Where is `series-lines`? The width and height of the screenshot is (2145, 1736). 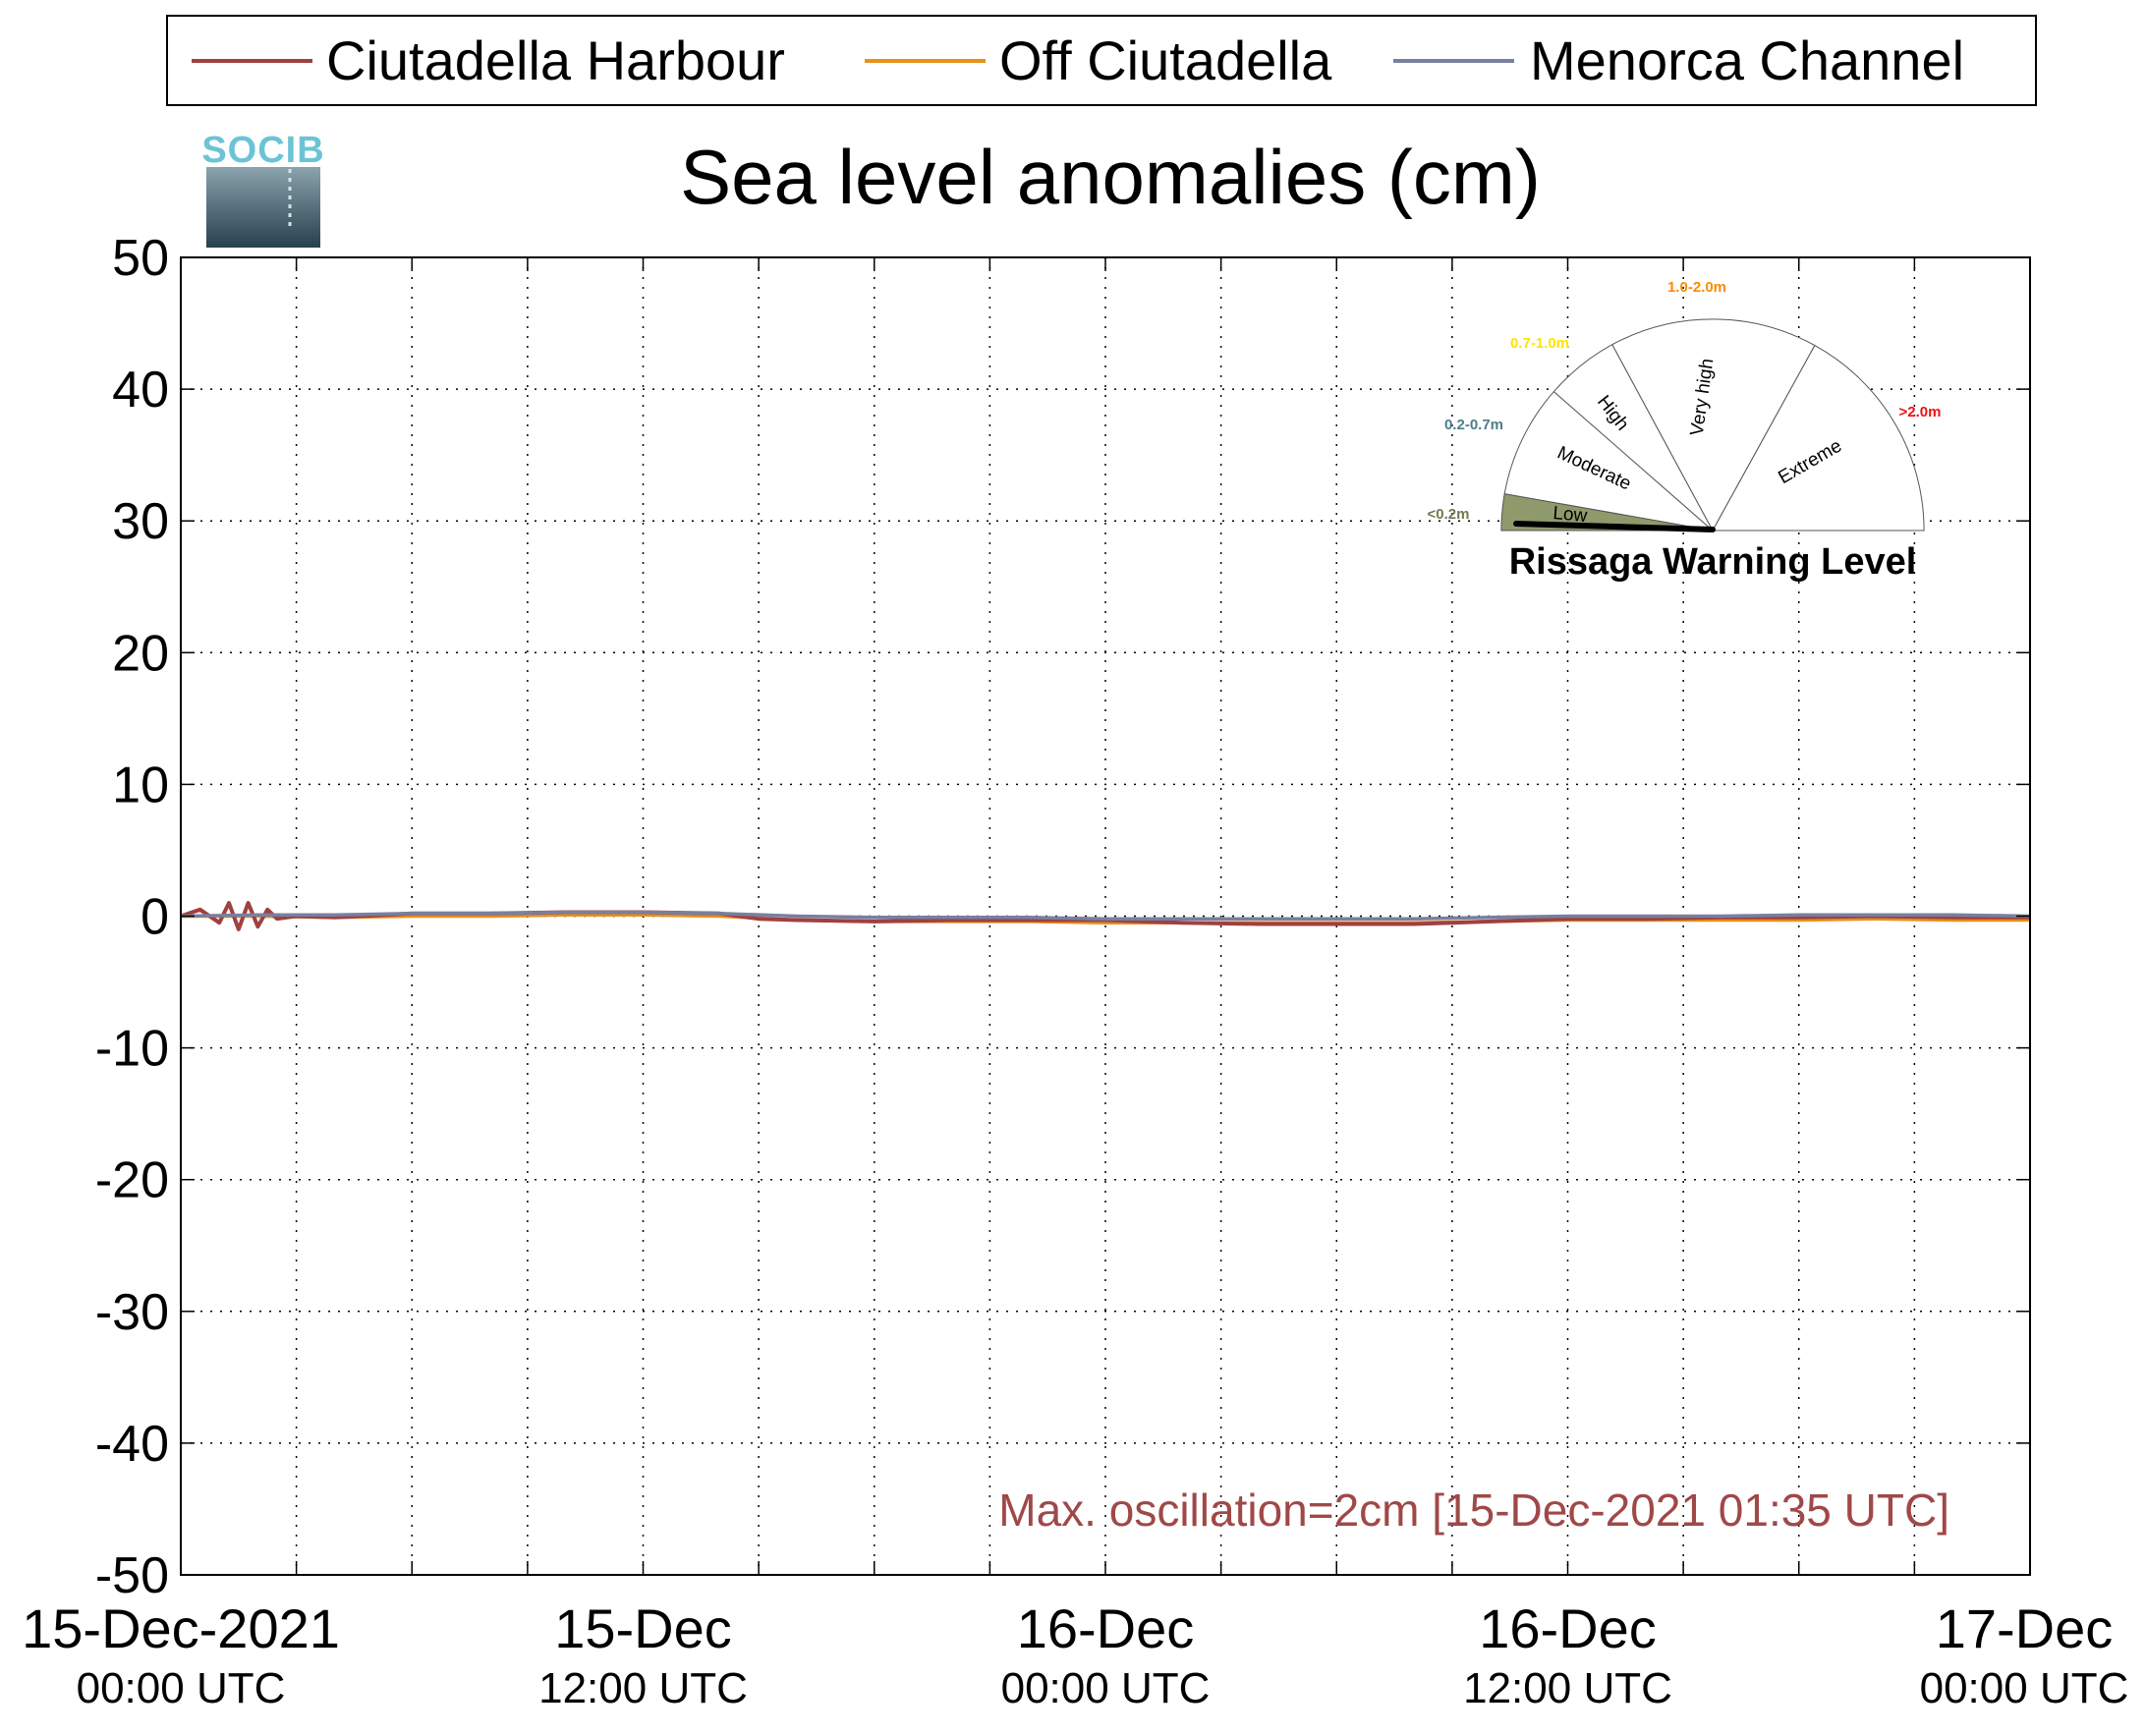 series-lines is located at coordinates (1105, 916).